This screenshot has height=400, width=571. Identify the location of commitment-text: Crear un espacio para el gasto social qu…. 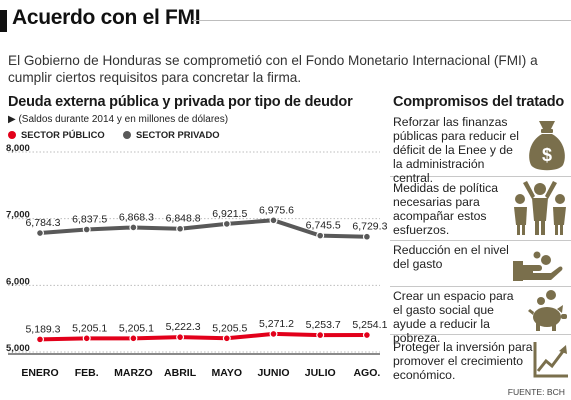
(453, 317).